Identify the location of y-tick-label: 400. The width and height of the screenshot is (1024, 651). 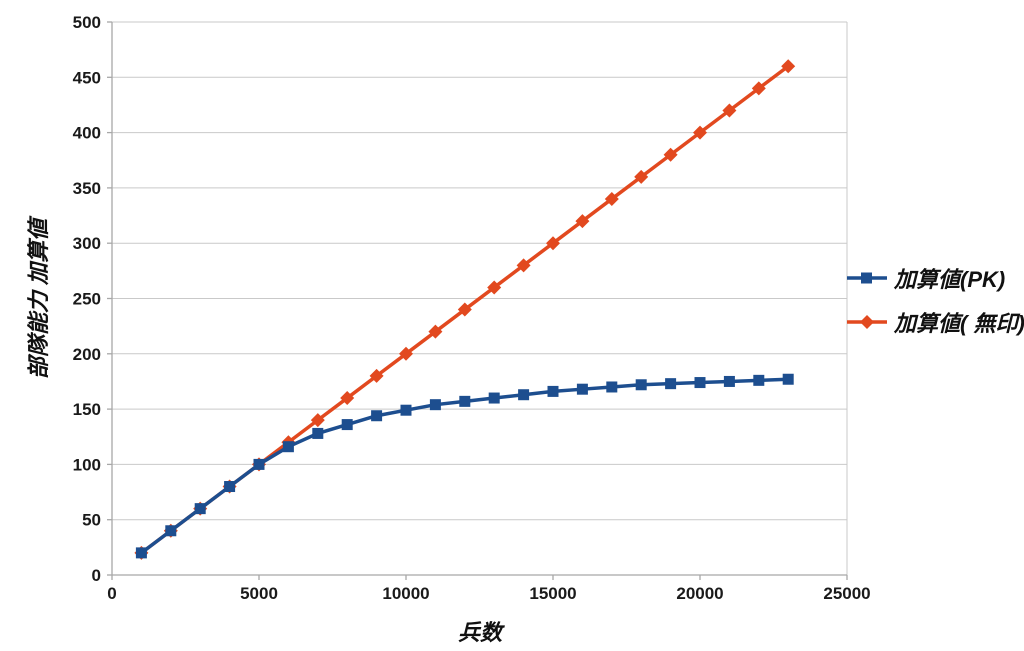
(87, 133).